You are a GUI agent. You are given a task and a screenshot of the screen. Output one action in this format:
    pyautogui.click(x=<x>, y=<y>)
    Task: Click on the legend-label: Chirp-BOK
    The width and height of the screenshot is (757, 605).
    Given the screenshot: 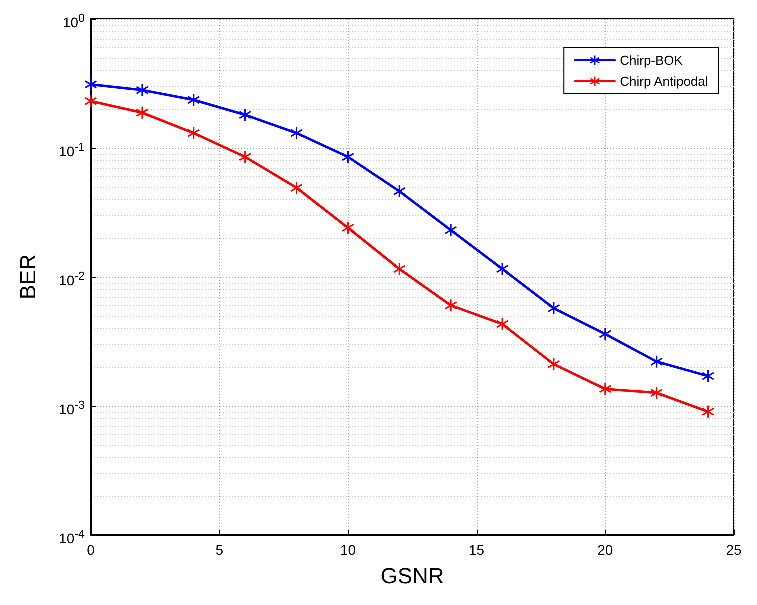 What is the action you would take?
    pyautogui.click(x=652, y=60)
    